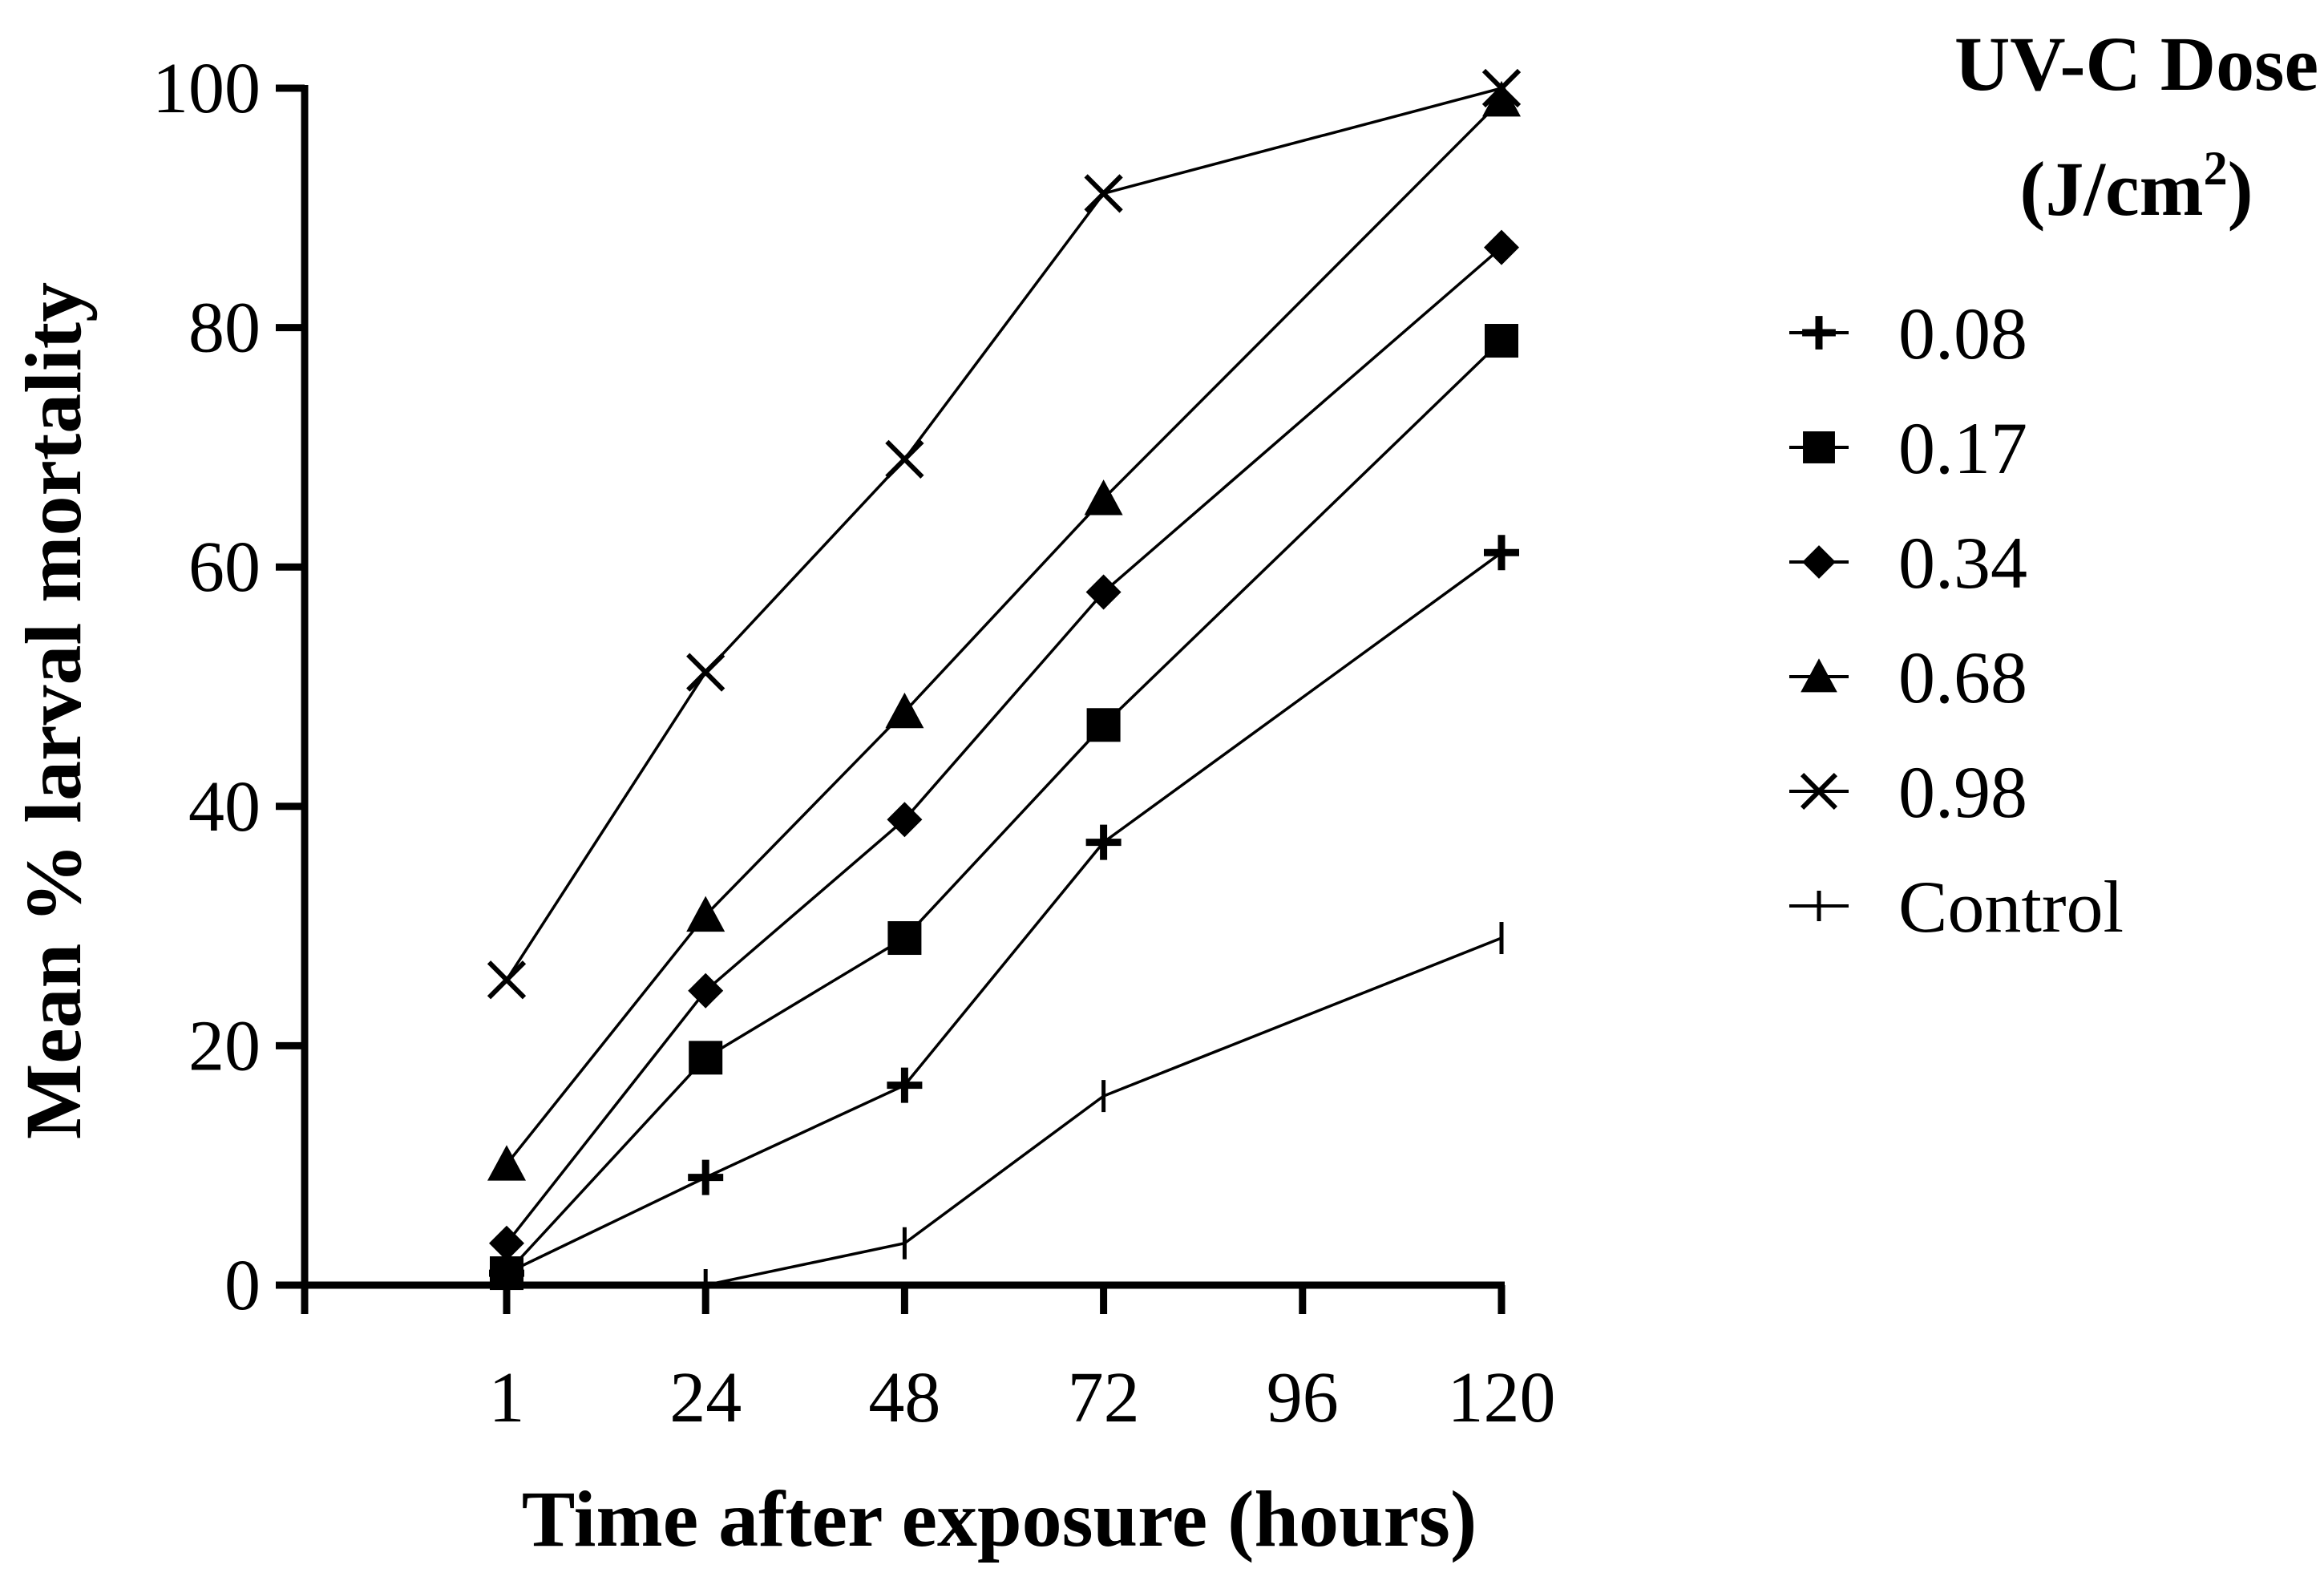  What do you see at coordinates (1104, 1397) in the screenshot?
I see `x-tick-label: 72` at bounding box center [1104, 1397].